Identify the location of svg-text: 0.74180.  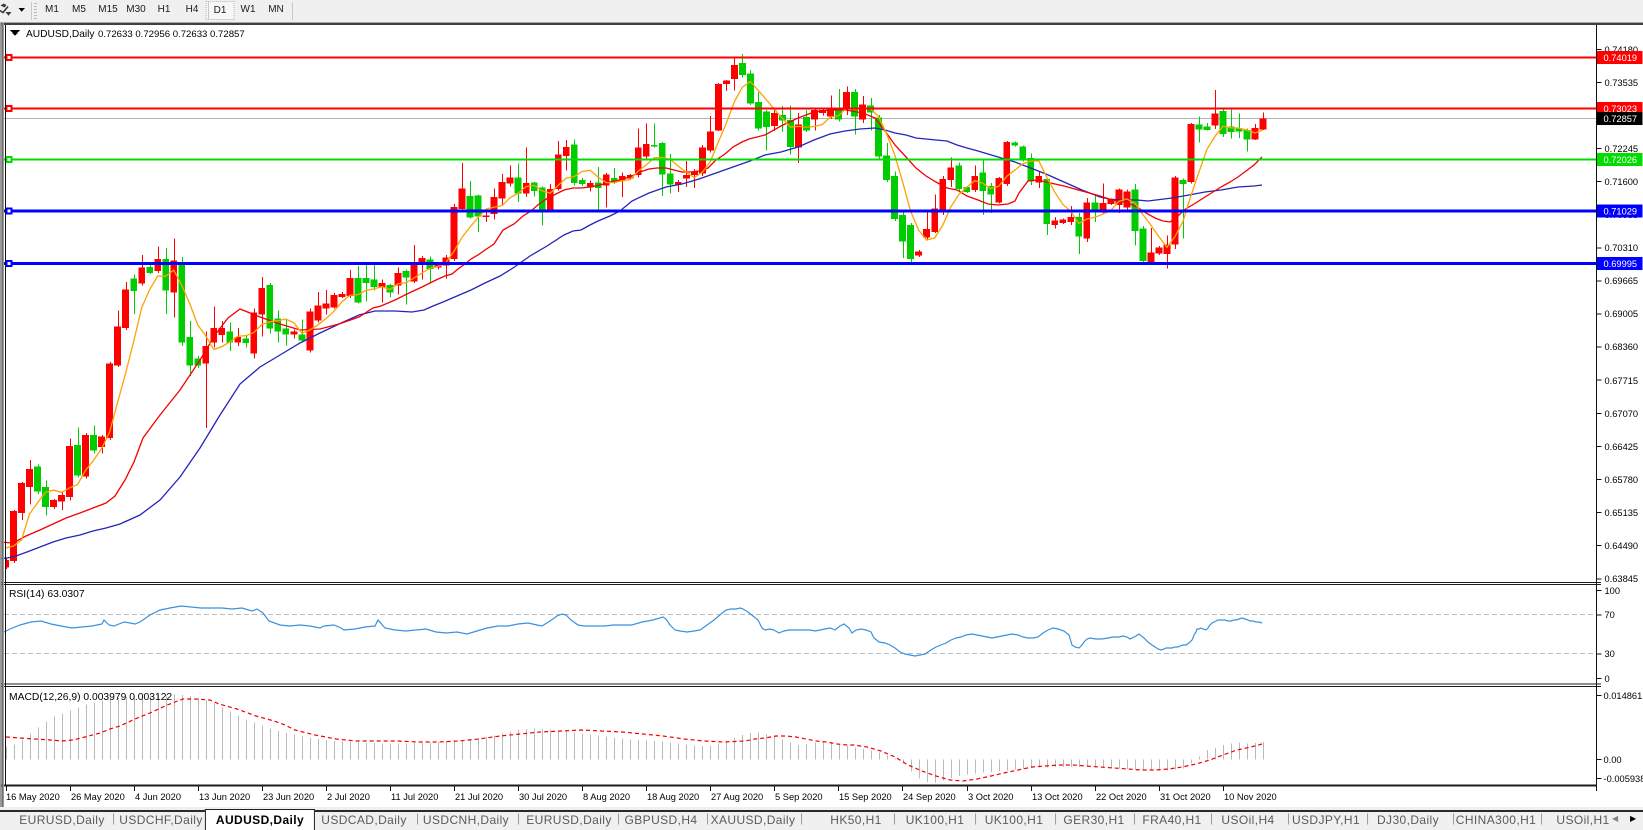
(1622, 50).